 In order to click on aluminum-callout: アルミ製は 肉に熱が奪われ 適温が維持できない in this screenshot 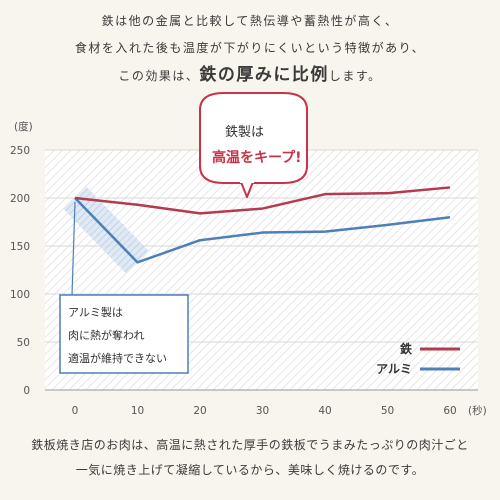, I will do `click(124, 334)`.